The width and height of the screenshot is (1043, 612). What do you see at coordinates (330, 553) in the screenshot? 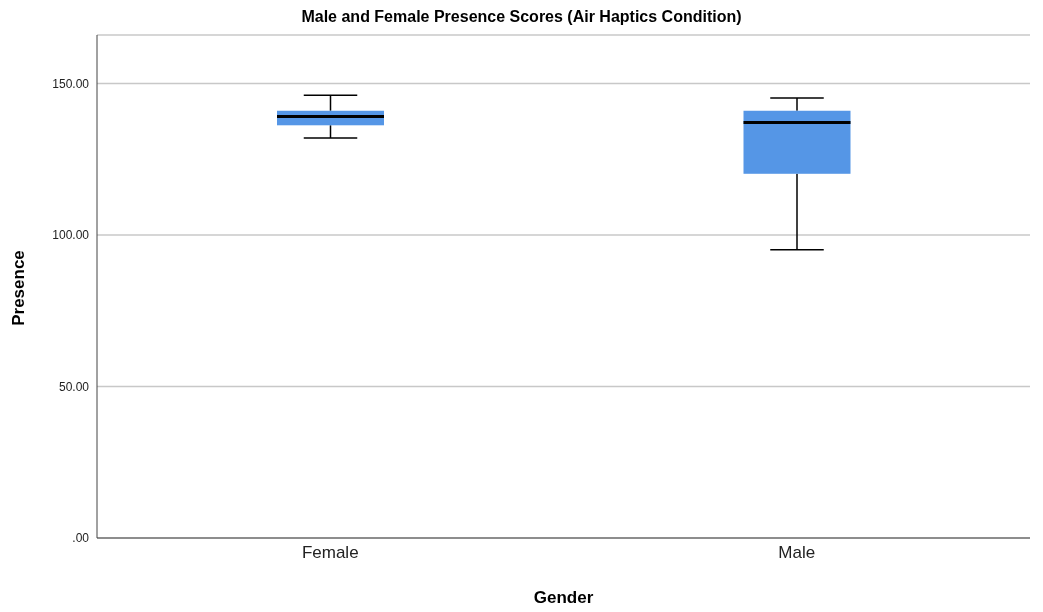
I see `x-tick-label: Female` at bounding box center [330, 553].